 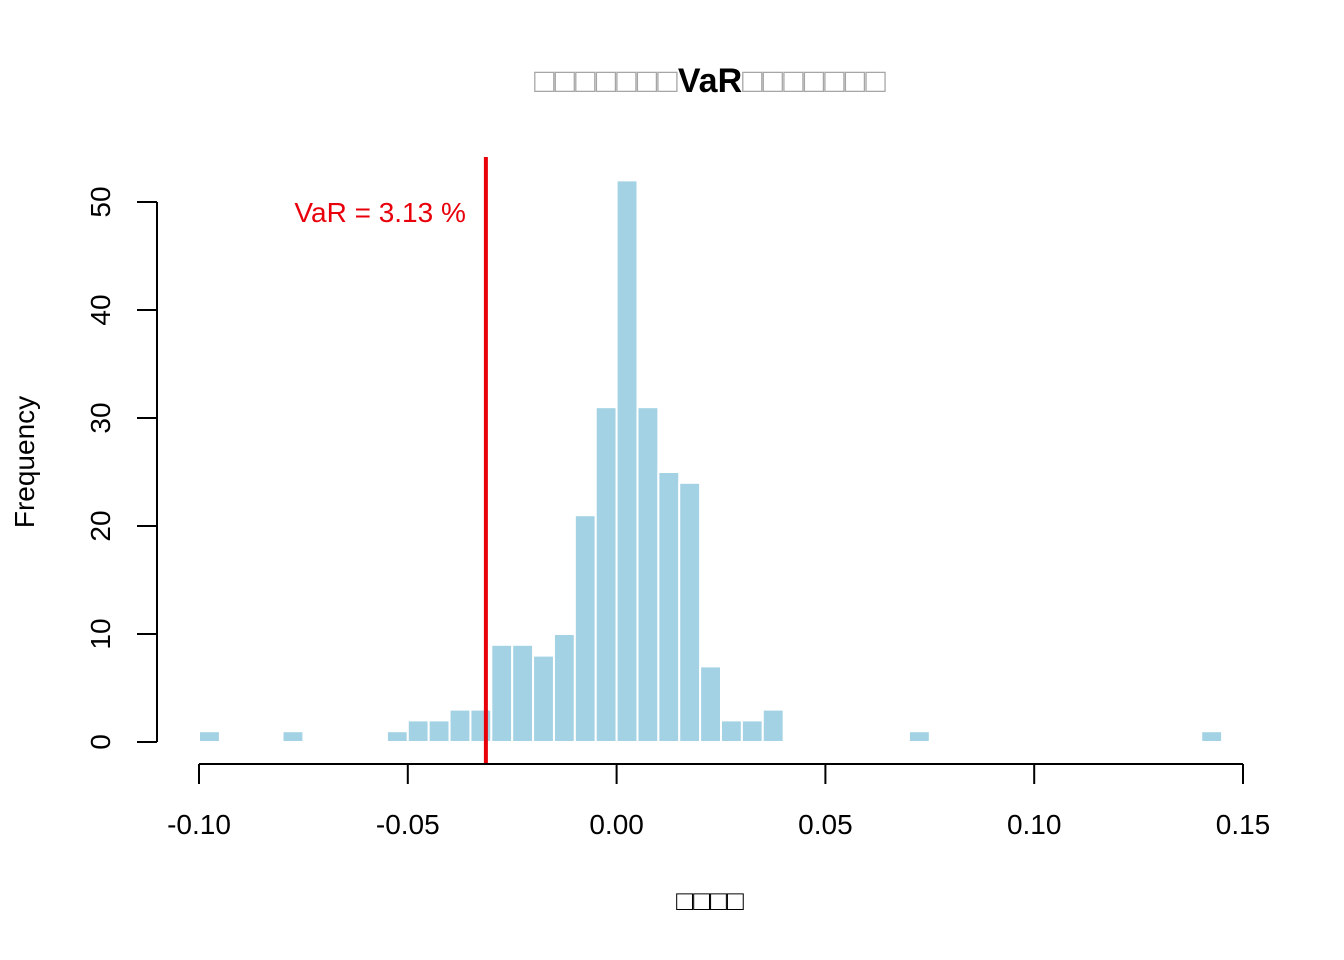 I want to click on x-axis-label: □□□□, so click(x=710, y=900).